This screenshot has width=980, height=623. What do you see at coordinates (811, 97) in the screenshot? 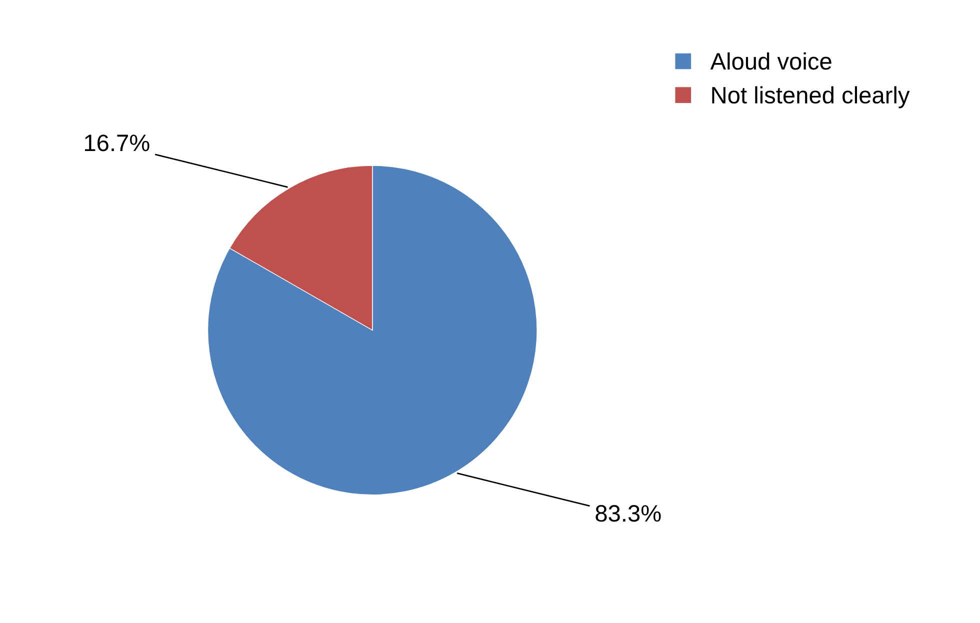
I see `legend-label: Not listened clearly` at bounding box center [811, 97].